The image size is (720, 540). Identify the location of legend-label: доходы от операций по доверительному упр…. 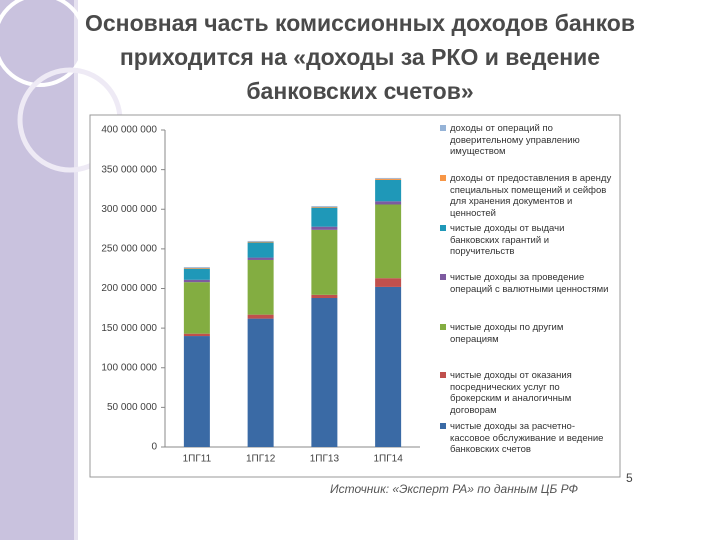
(515, 140).